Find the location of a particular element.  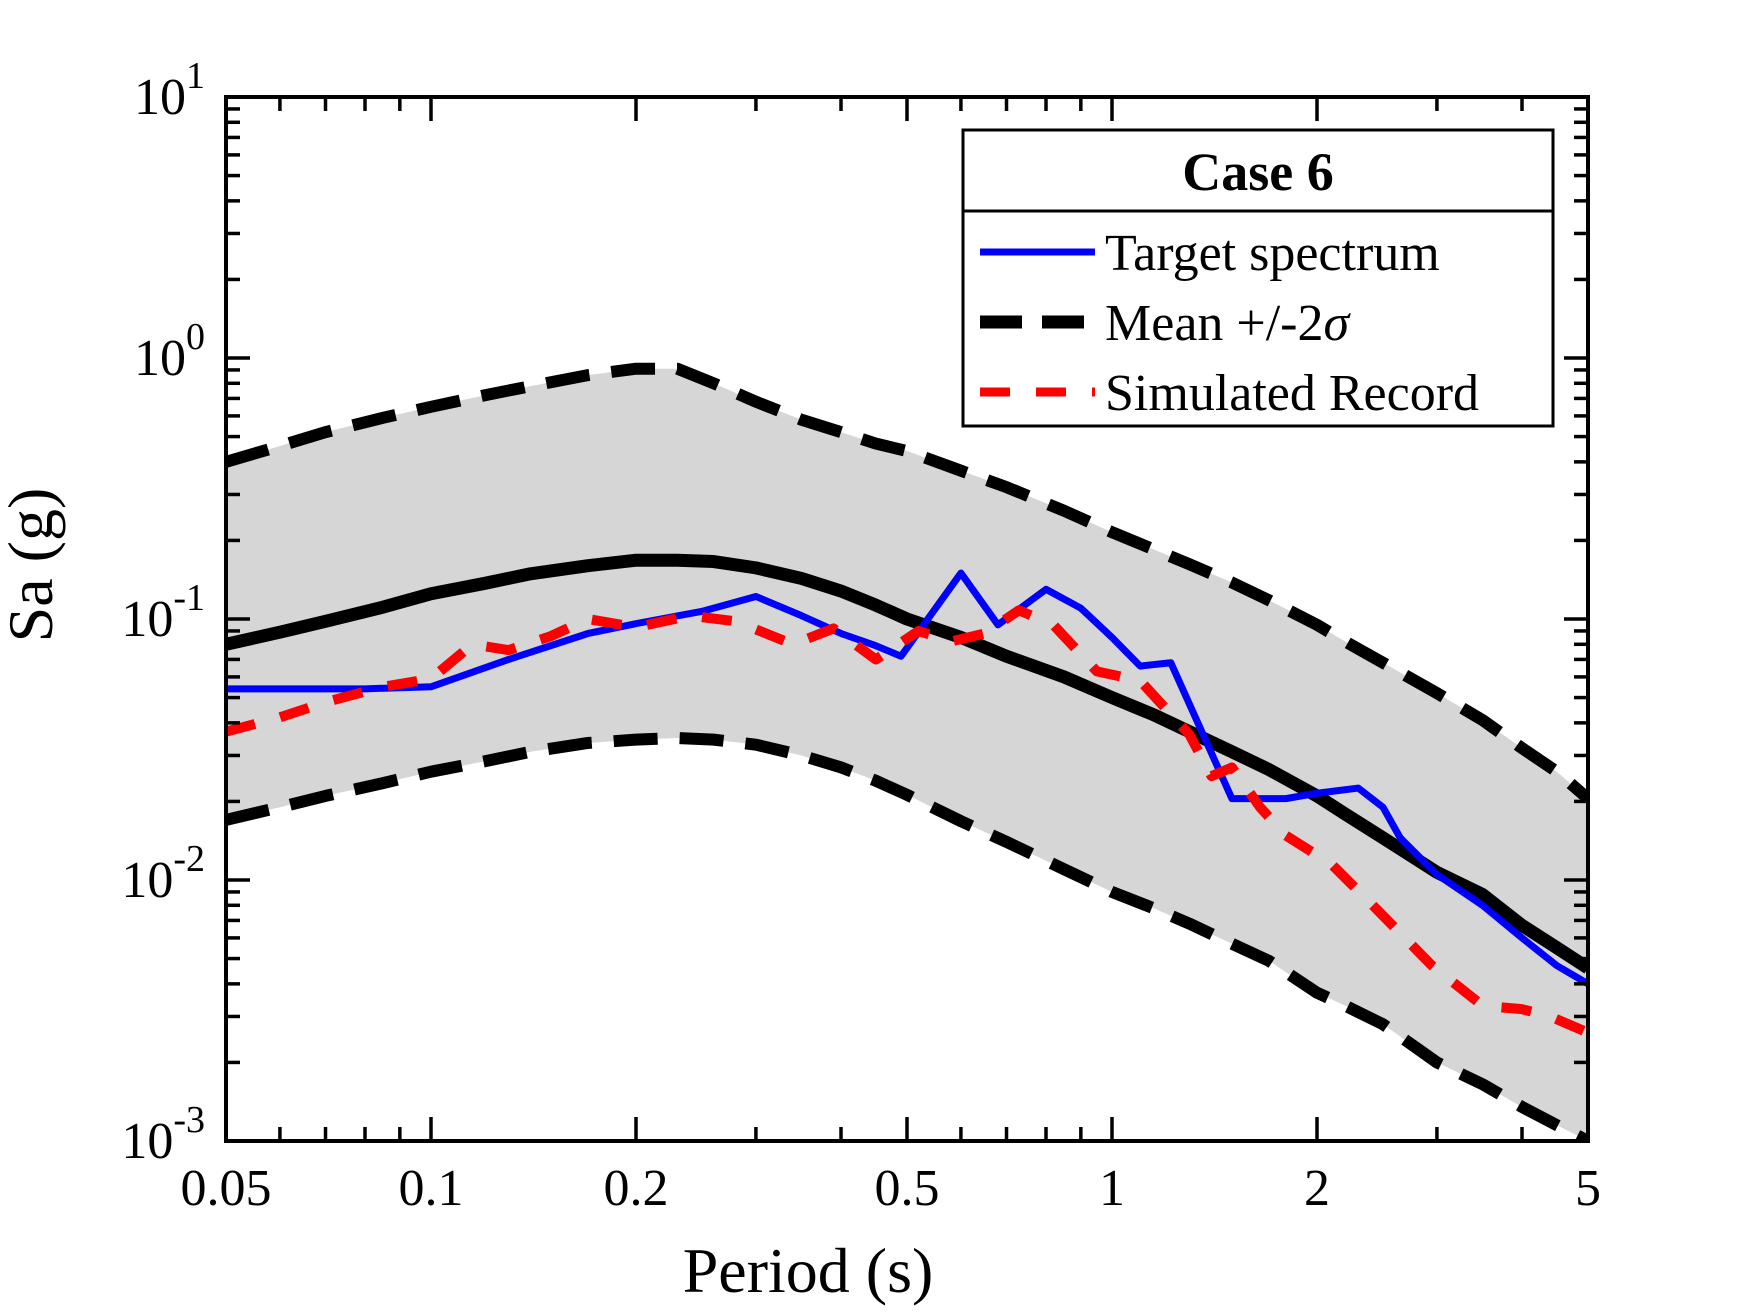

y-axis-label: Sa (g) is located at coordinates (33, 565).